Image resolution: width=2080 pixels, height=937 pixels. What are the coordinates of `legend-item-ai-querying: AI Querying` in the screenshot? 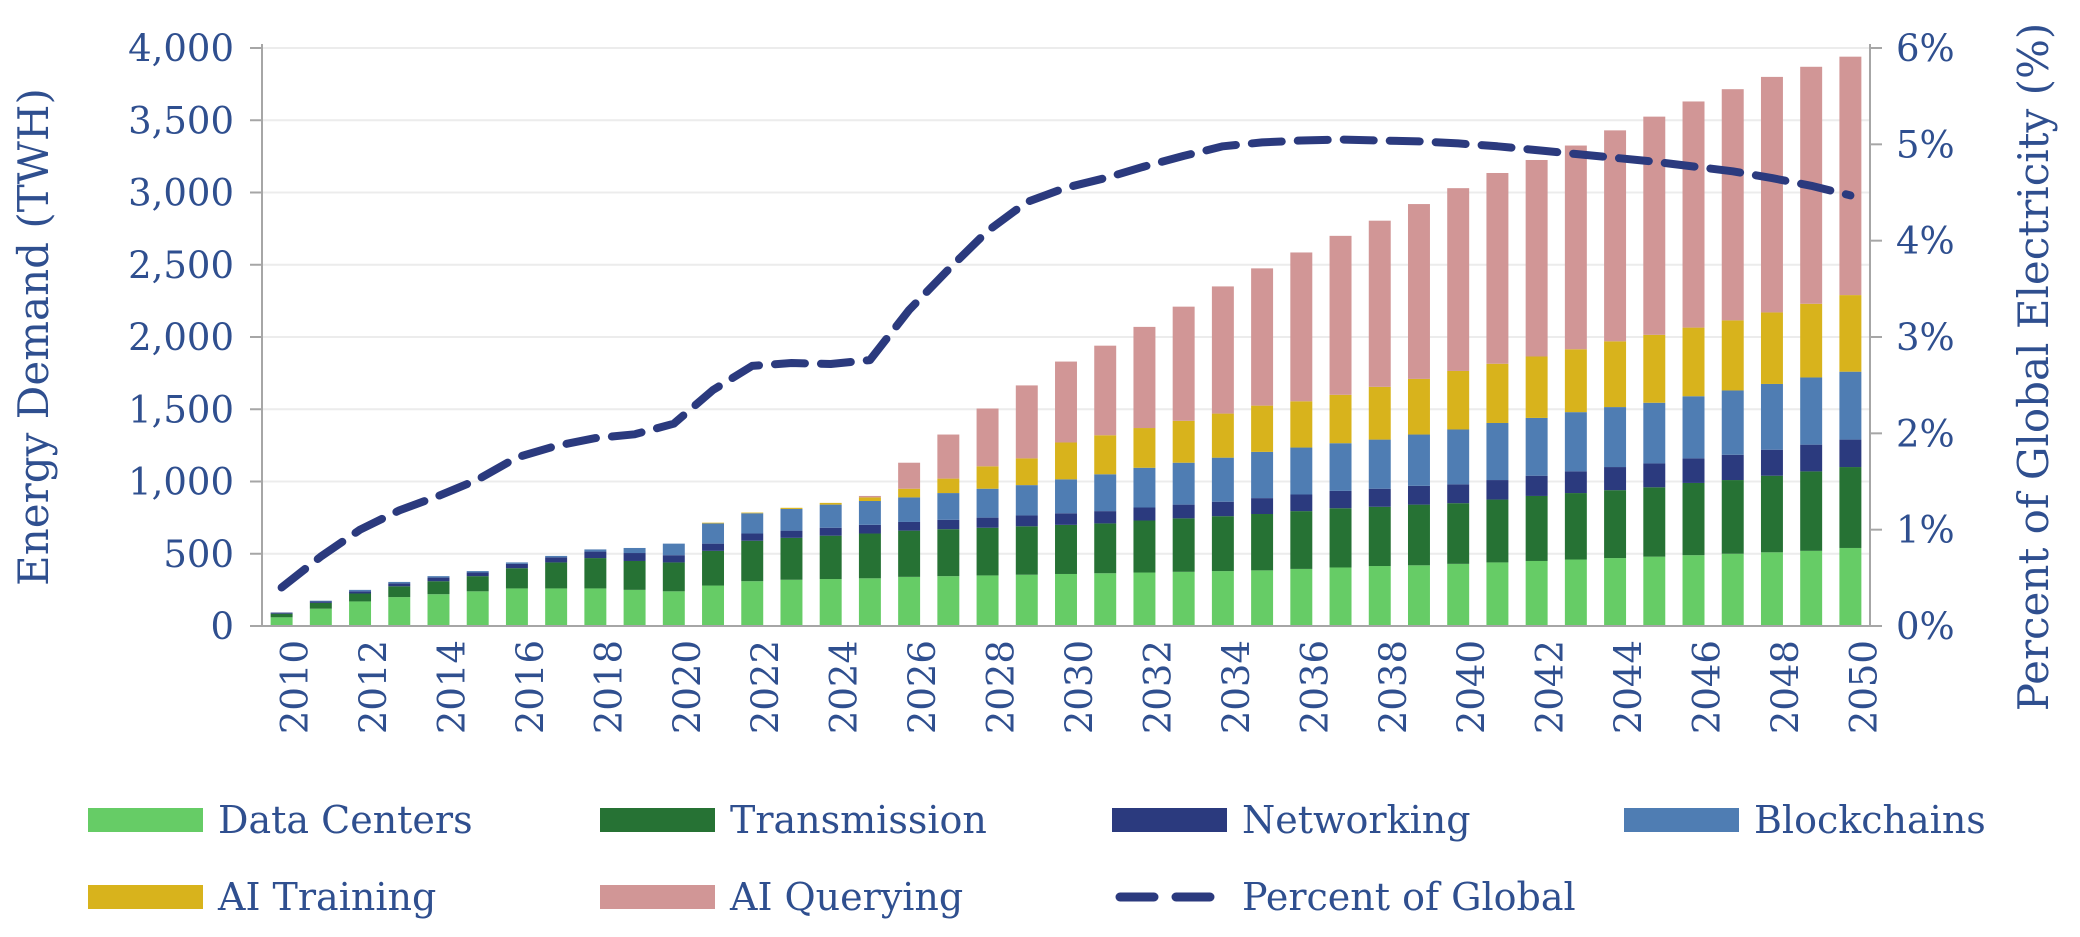 It's located at (781, 897).